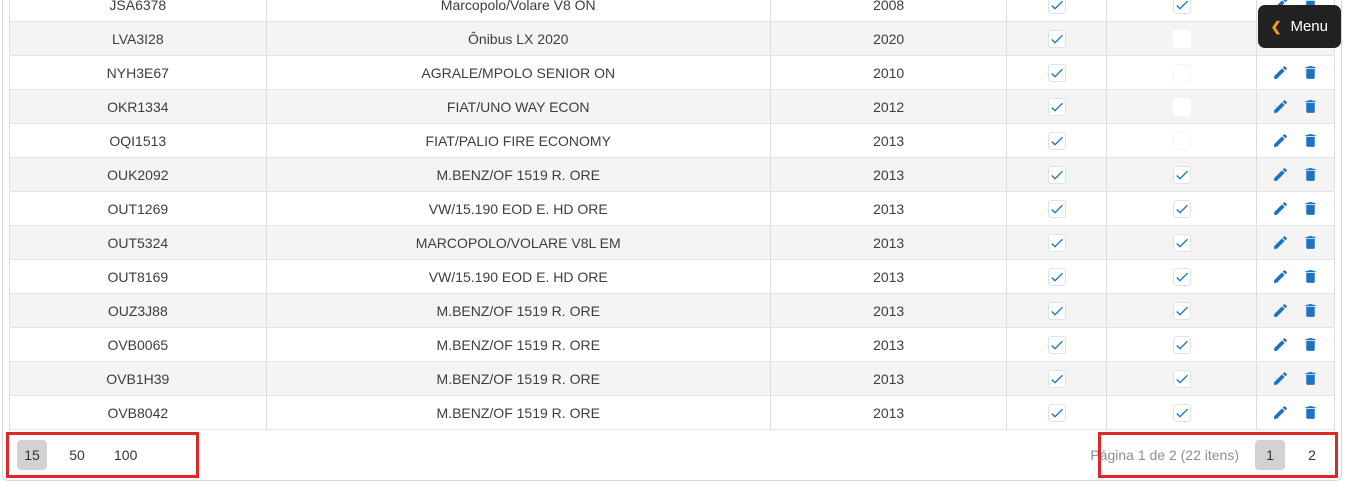  I want to click on model-cell: MARCOPOLO/VOLARE V8L EM, so click(519, 242).